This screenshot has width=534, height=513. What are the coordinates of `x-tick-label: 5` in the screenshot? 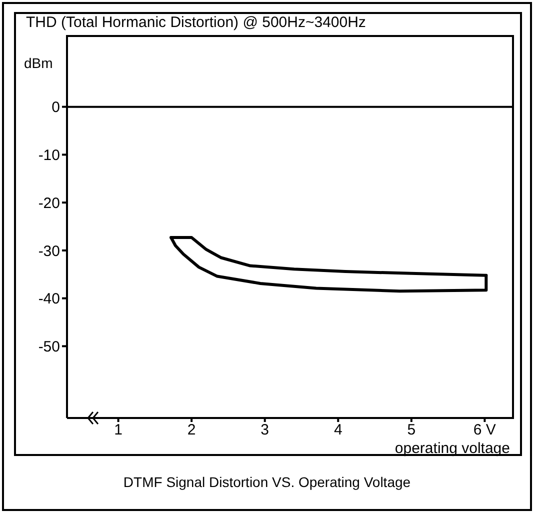 It's located at (411, 430).